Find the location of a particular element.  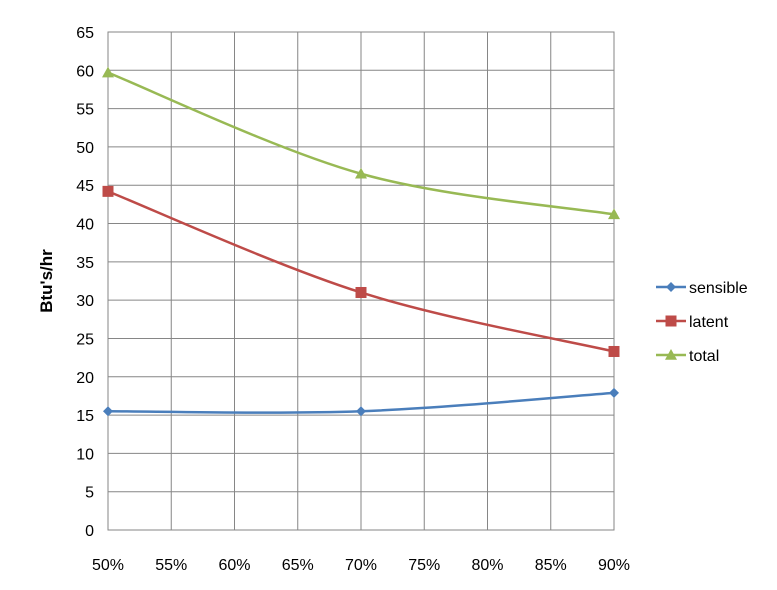

x-tick-label: 50% is located at coordinates (108, 565).